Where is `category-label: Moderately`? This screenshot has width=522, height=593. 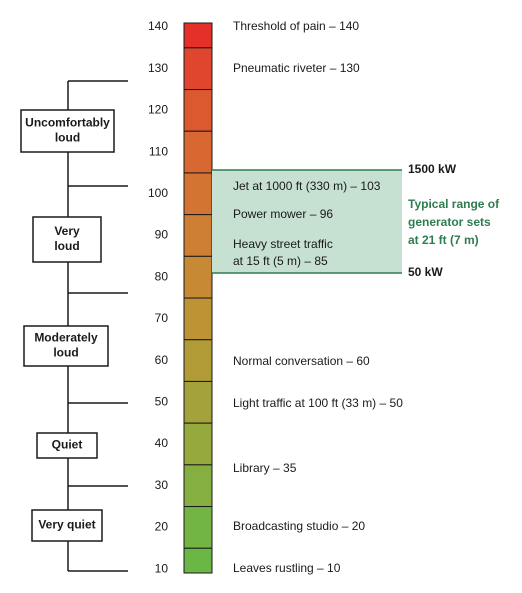
category-label: Moderately is located at coordinates (66, 338).